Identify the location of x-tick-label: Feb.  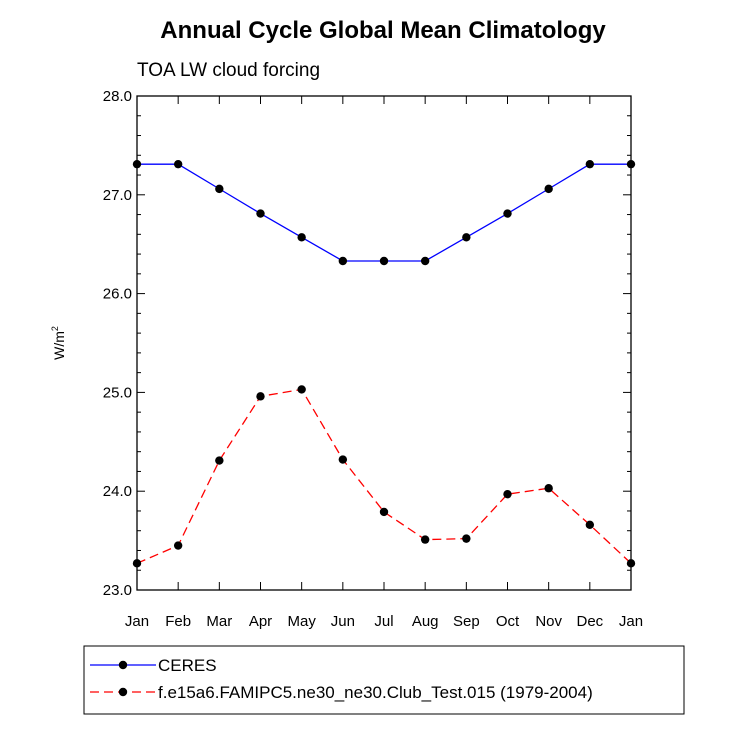
(178, 621).